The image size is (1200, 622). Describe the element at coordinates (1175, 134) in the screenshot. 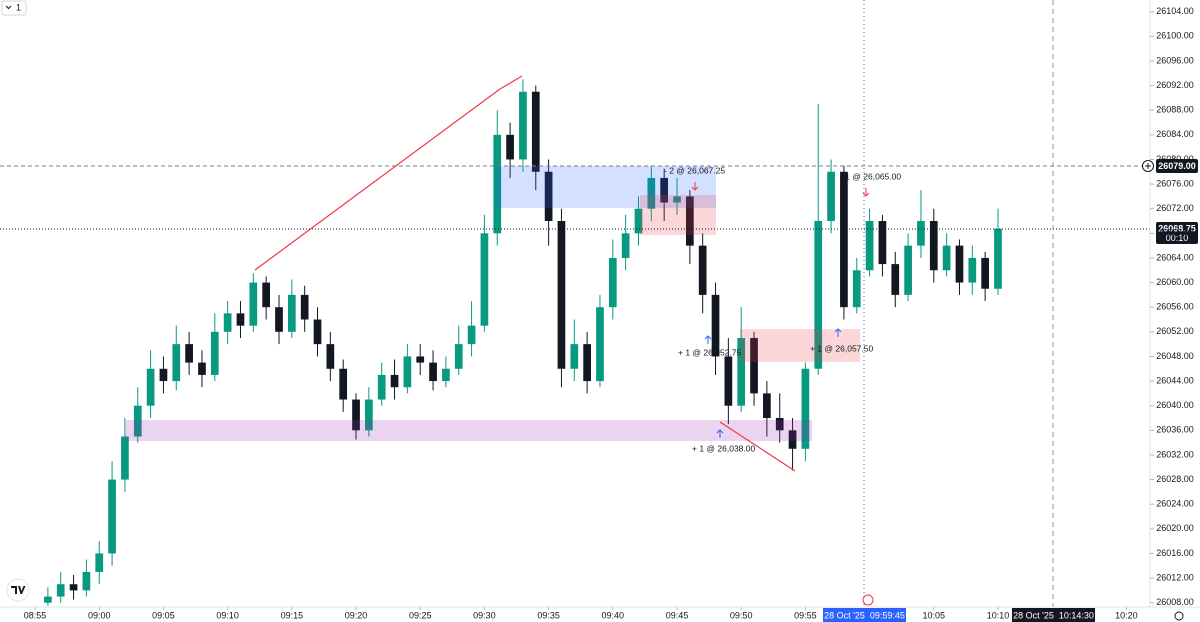

I see `y-tick-label: 26084.00` at that location.